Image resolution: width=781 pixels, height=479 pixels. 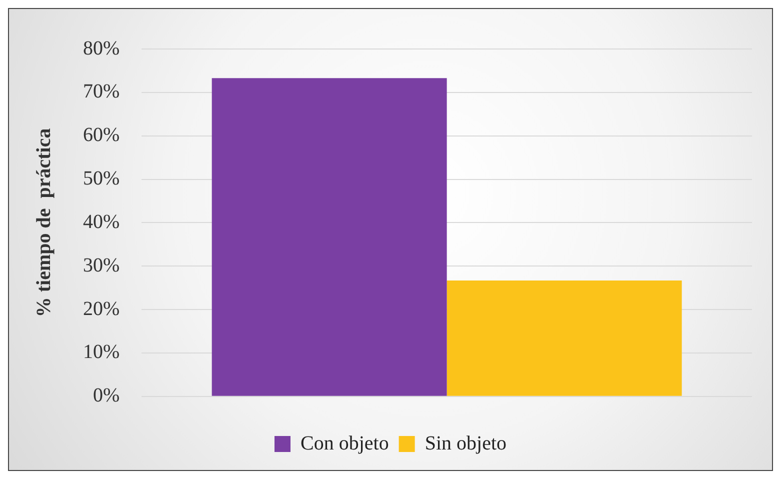 I want to click on y-axis-title: % tiempo de práctica, so click(x=44, y=223).